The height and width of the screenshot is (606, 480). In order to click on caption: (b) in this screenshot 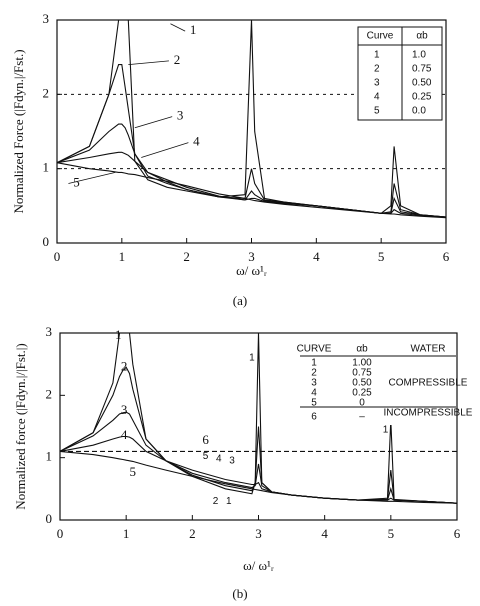, I will do `click(239, 593)`.